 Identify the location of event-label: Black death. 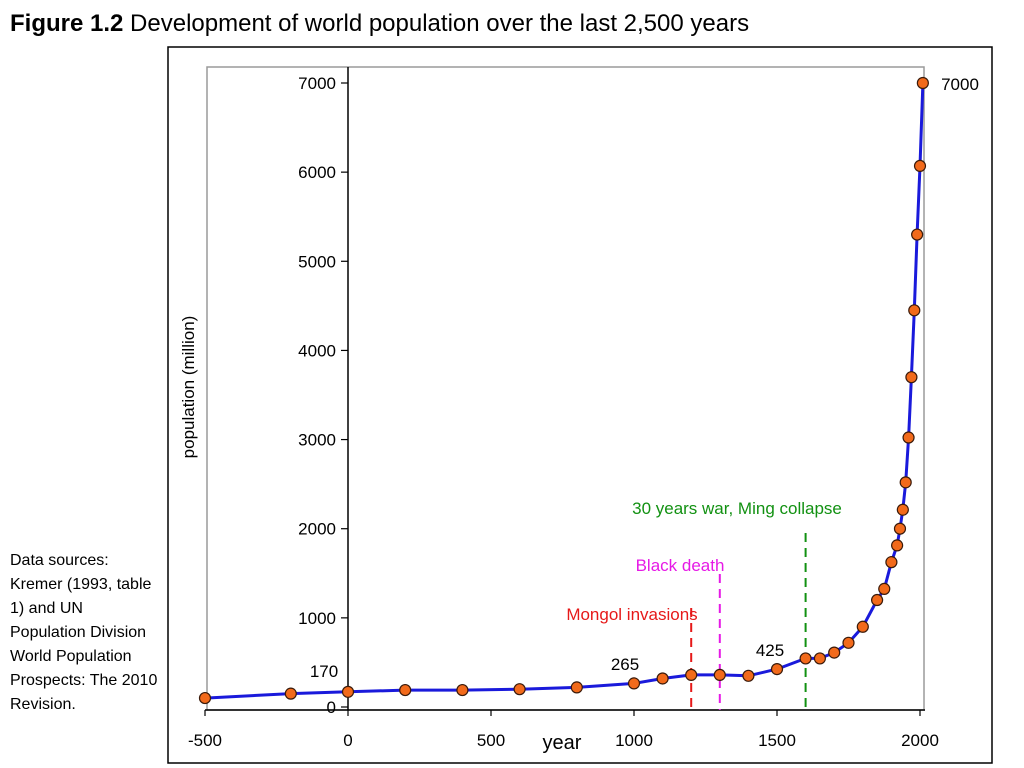
(680, 565).